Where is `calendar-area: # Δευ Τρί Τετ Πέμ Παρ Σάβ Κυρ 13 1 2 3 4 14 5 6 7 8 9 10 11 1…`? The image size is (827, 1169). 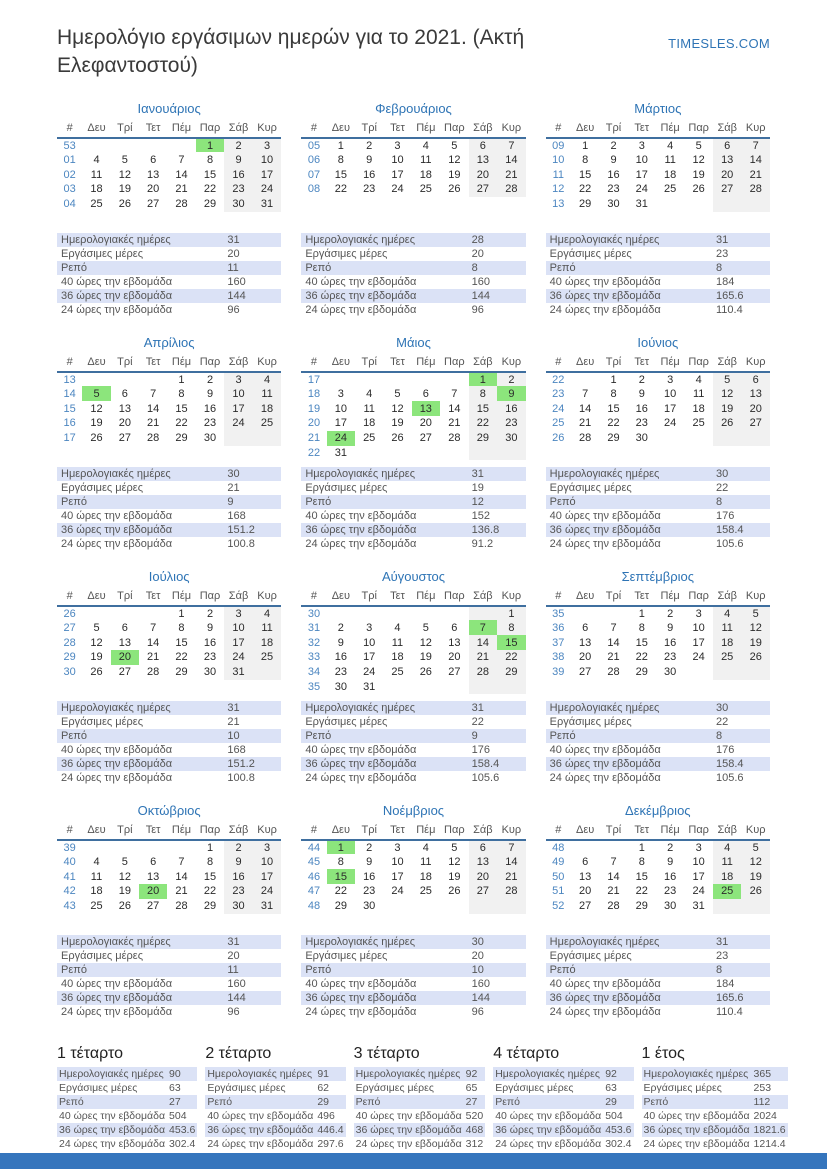
calendar-area: # Δευ Τρί Τετ Πέμ Παρ Σάβ Κυρ 13 1 2 3 4 14 5 6 7 8 9 10 11 1… is located at coordinates (169, 408).